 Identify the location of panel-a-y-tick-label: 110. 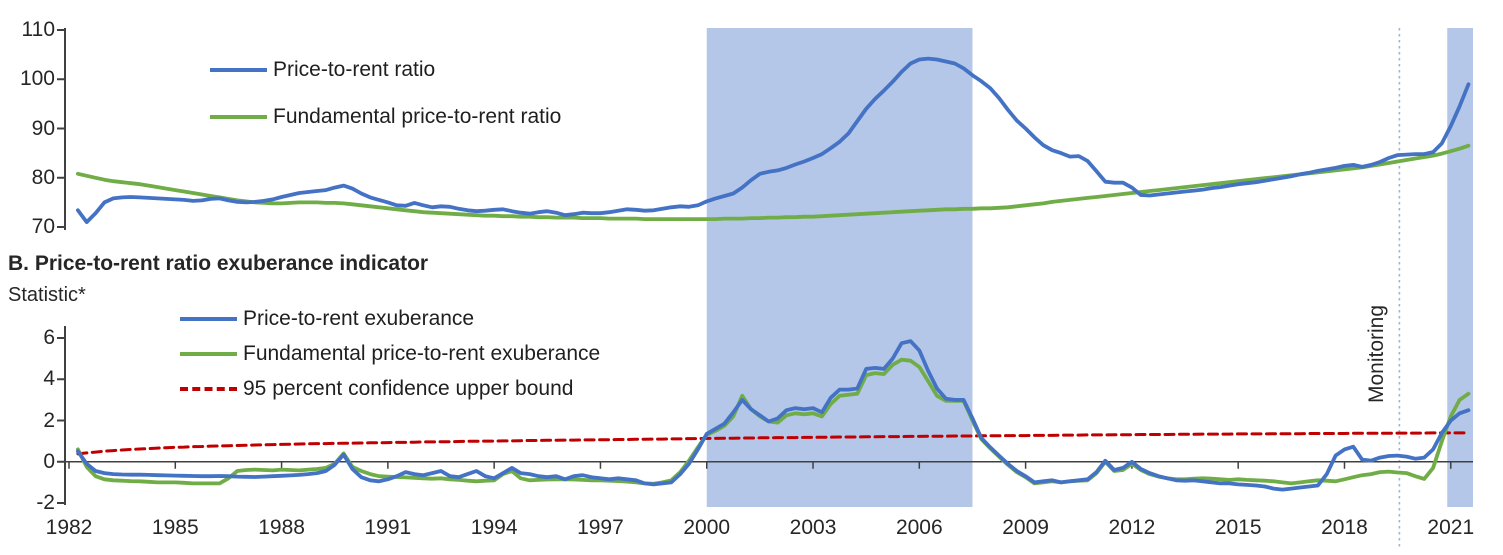
(38, 29).